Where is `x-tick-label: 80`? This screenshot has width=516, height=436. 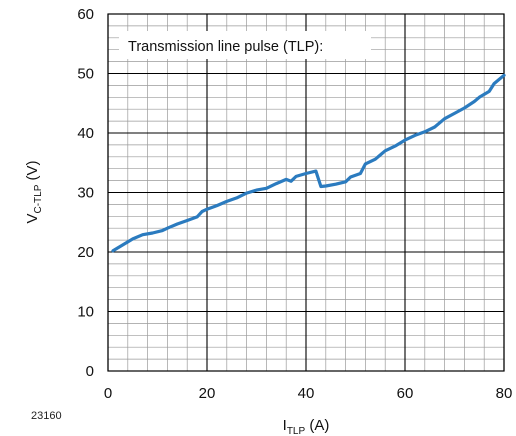
x-tick-label: 80 is located at coordinates (504, 393).